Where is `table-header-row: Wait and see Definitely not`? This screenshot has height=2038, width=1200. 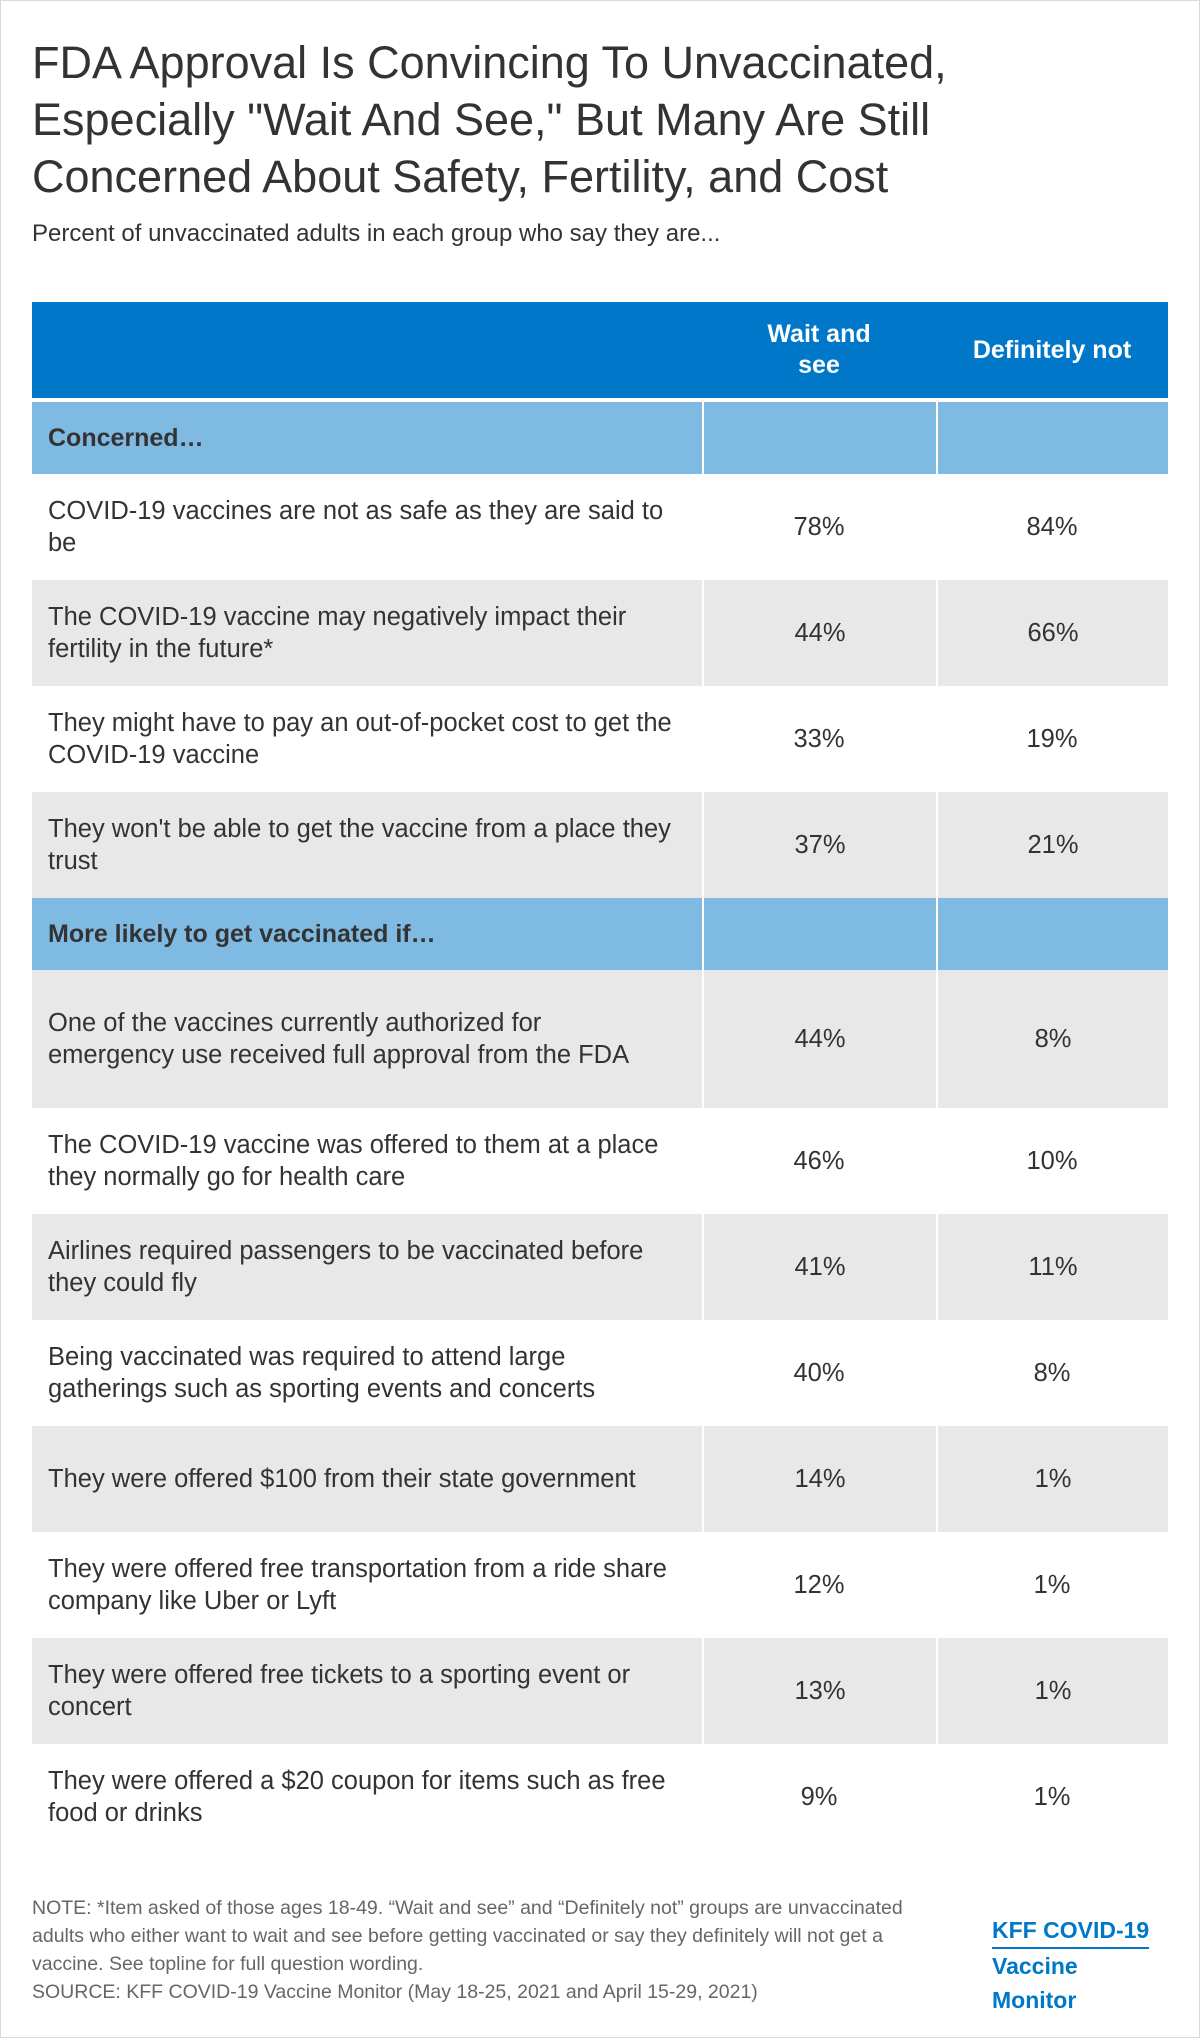 table-header-row: Wait and see Definitely not is located at coordinates (600, 350).